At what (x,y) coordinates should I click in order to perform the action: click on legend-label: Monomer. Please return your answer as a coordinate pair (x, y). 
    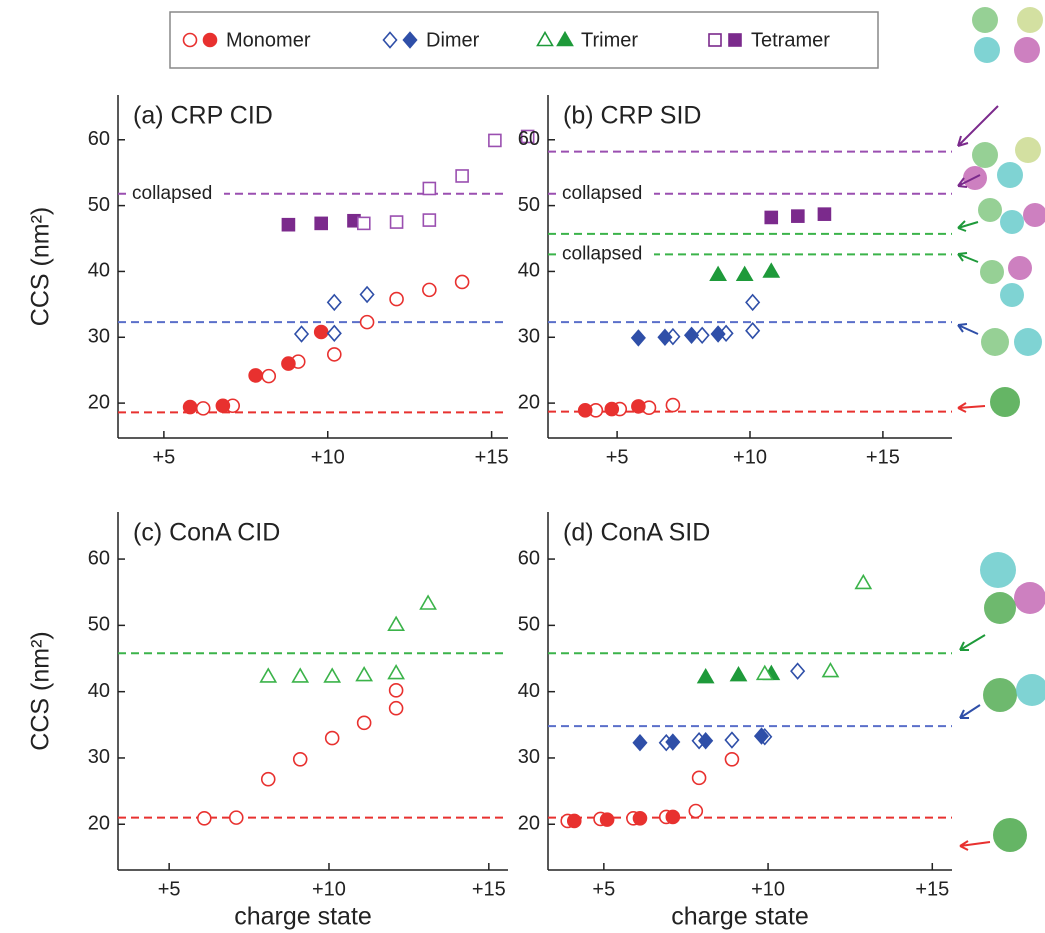
    Looking at the image, I should click on (268, 40).